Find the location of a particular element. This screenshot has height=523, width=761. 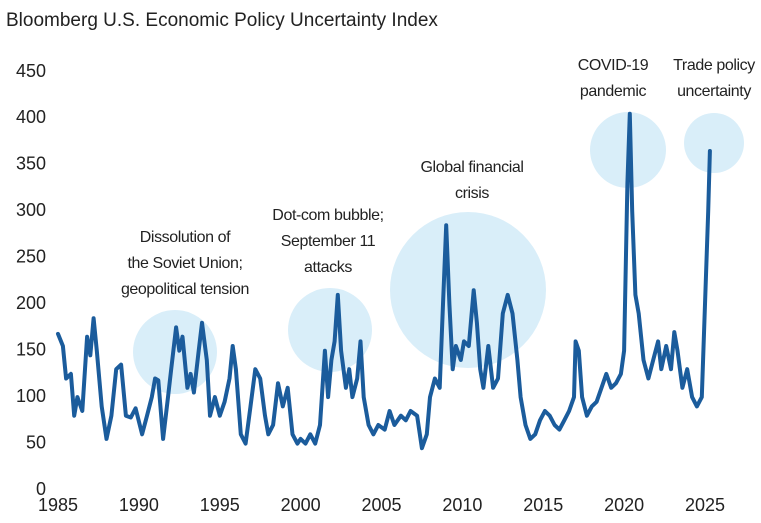

x-tick-label: 1985 is located at coordinates (58, 505).